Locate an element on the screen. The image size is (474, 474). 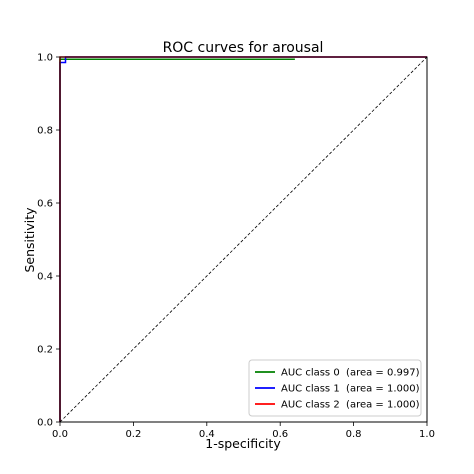
x-axis-label: 1-specificity is located at coordinates (243, 443).